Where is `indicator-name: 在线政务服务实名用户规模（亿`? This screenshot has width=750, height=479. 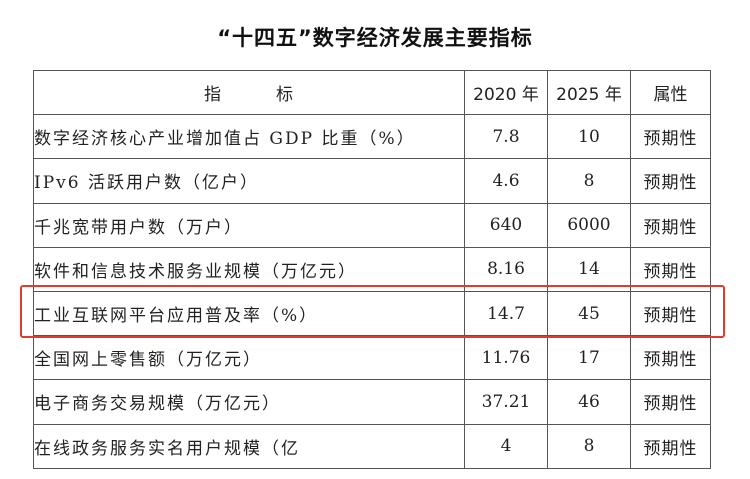
indicator-name: 在线政务服务实名用户规模（亿 is located at coordinates (249, 446).